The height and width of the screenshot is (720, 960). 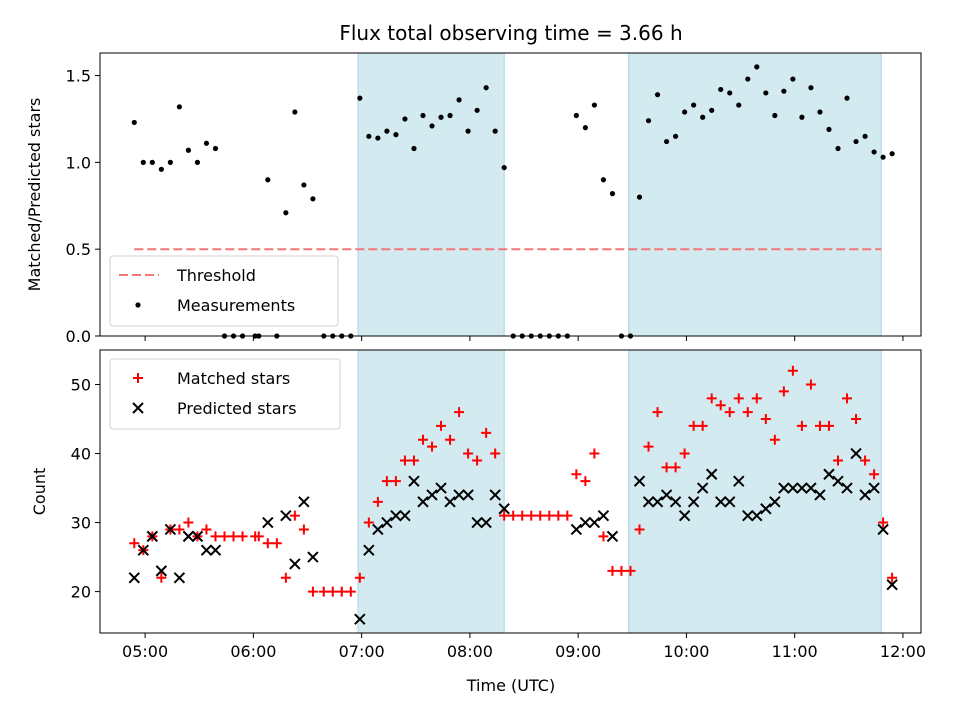 I want to click on legend: Threshold Measurements, so click(x=224, y=291).